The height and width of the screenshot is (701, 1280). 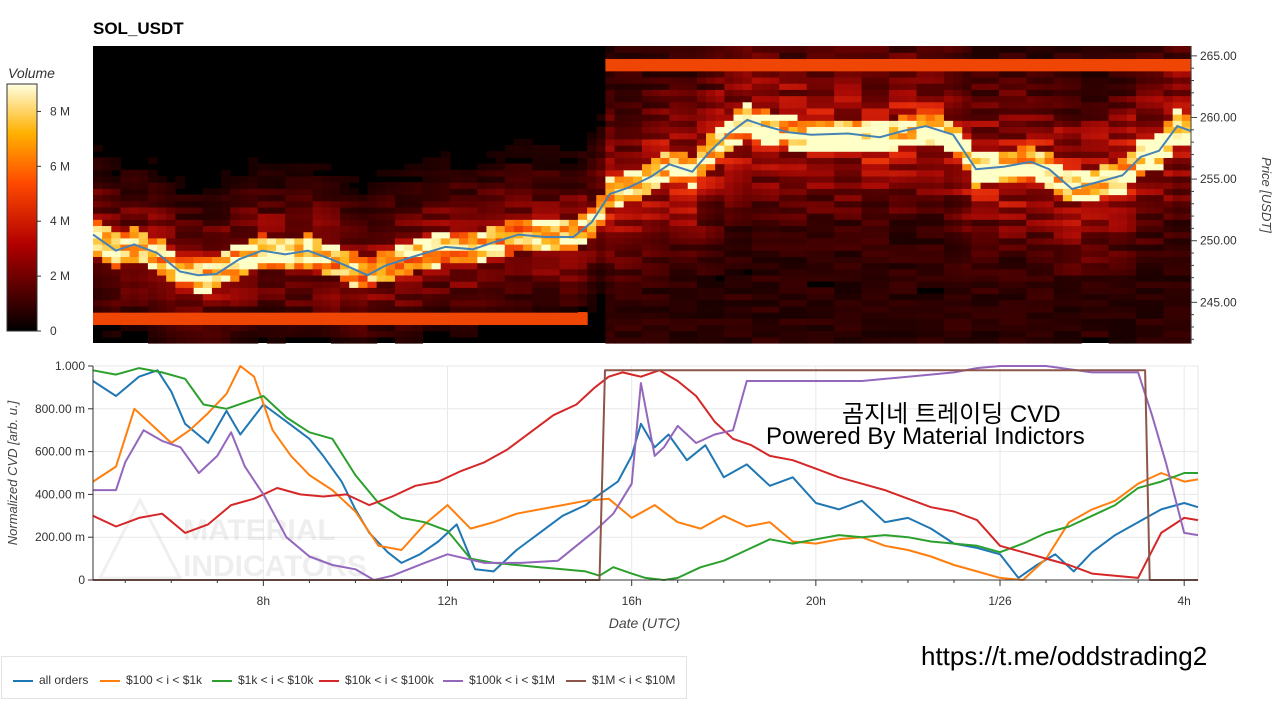 I want to click on legend-item: $100k < i < $1M, so click(x=499, y=680).